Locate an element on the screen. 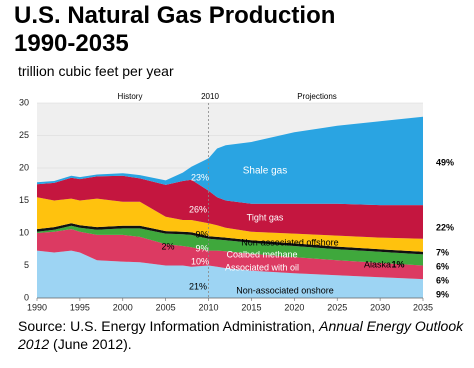  annotation: 1% is located at coordinates (397, 264).